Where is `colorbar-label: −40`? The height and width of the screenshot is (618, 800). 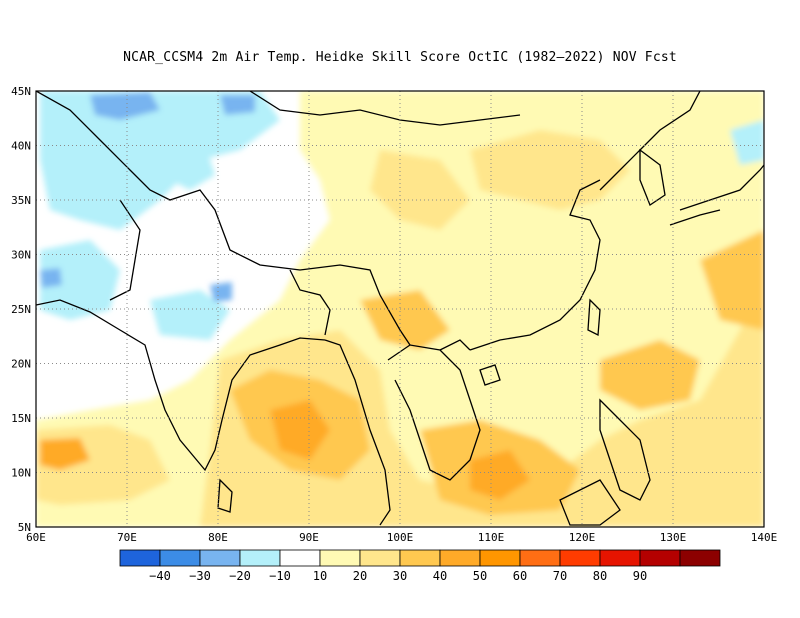
colorbar-label: −40 is located at coordinates (160, 576).